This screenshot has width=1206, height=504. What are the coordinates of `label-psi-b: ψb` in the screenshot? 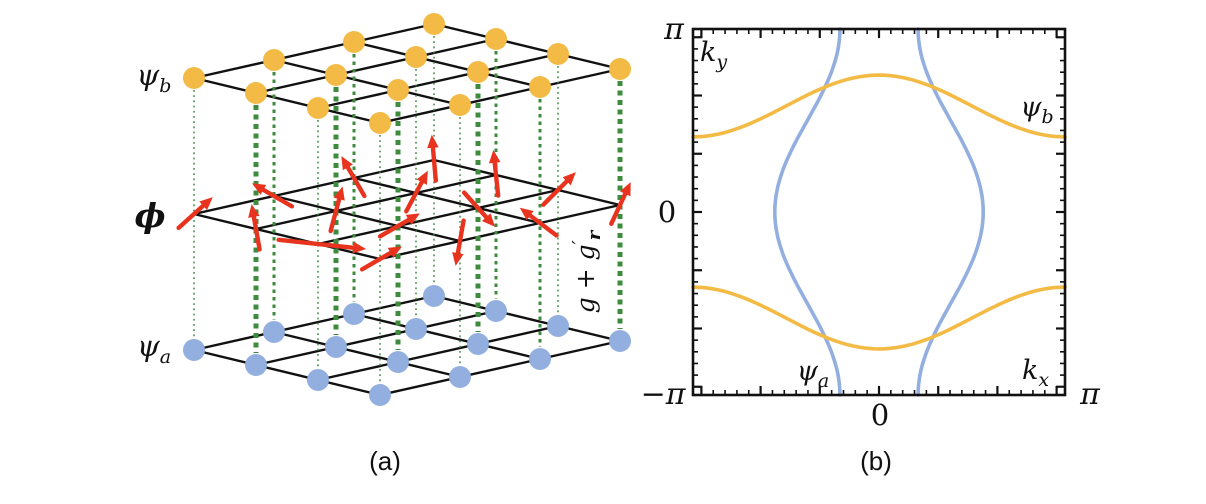 It's located at (154, 77).